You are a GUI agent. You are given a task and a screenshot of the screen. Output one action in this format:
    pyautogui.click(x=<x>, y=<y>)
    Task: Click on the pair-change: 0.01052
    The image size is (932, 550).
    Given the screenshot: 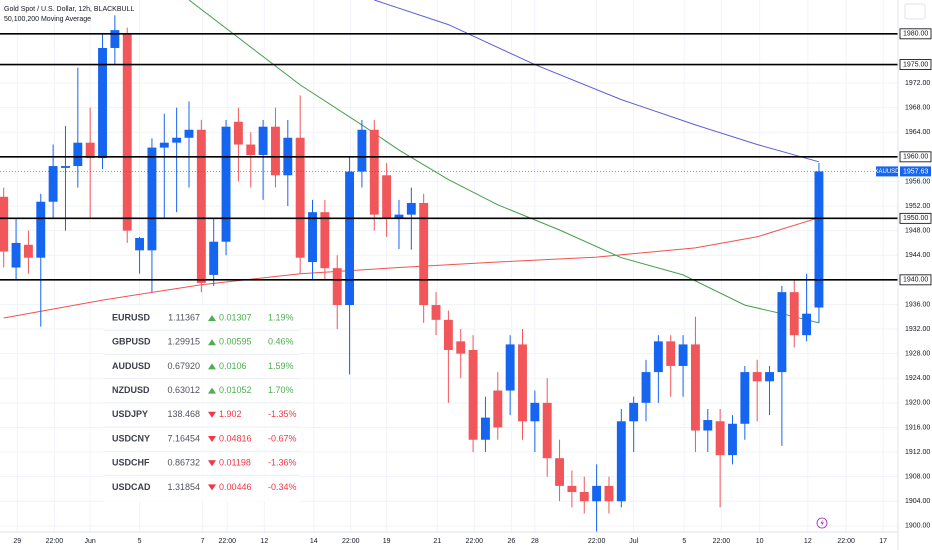 What is the action you would take?
    pyautogui.click(x=235, y=390)
    